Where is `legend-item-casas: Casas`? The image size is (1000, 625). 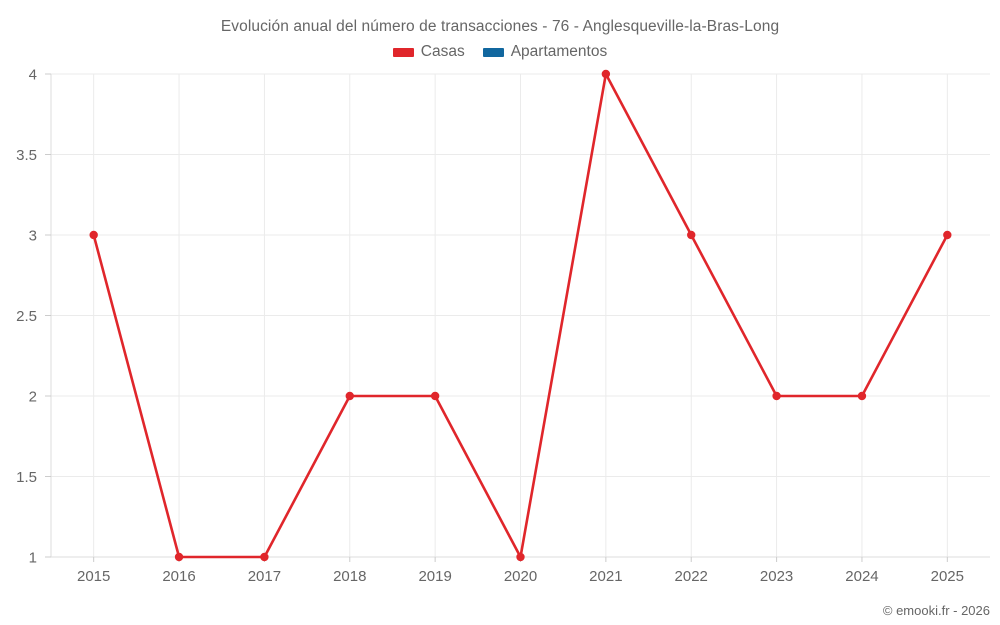 legend-item-casas: Casas is located at coordinates (428, 52).